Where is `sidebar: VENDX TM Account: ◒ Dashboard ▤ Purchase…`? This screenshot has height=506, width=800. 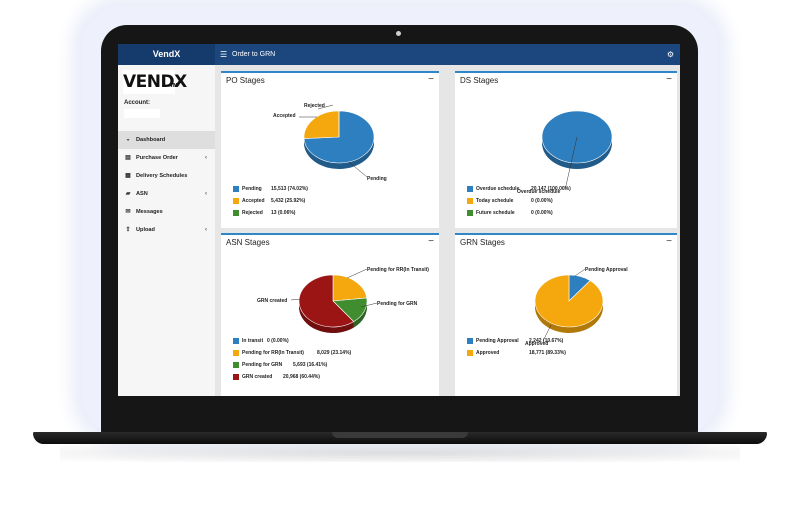 sidebar: VENDX TM Account: ◒ Dashboard ▤ Purchase… is located at coordinates (166, 230).